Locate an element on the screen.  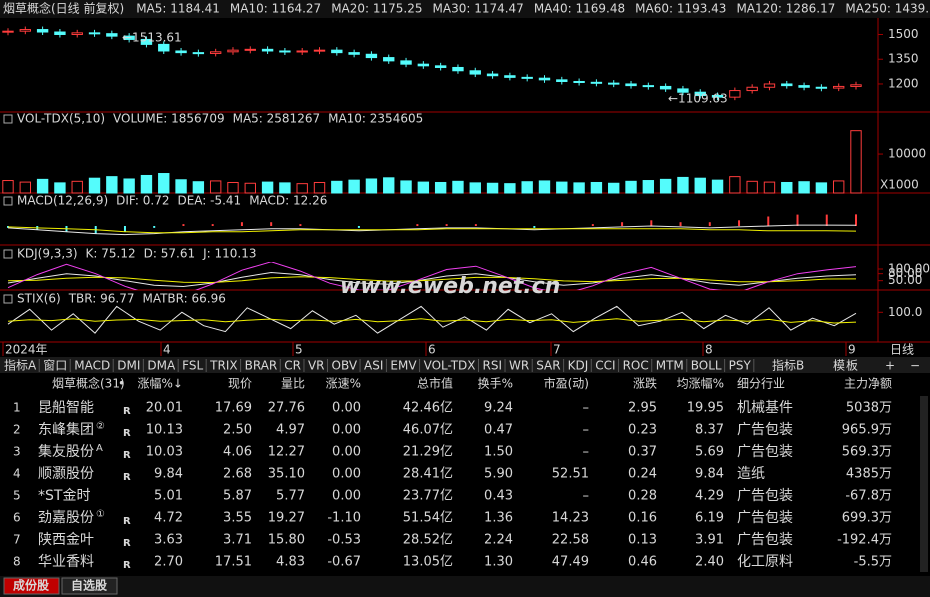
column-header: 现价 is located at coordinates (240, 384).